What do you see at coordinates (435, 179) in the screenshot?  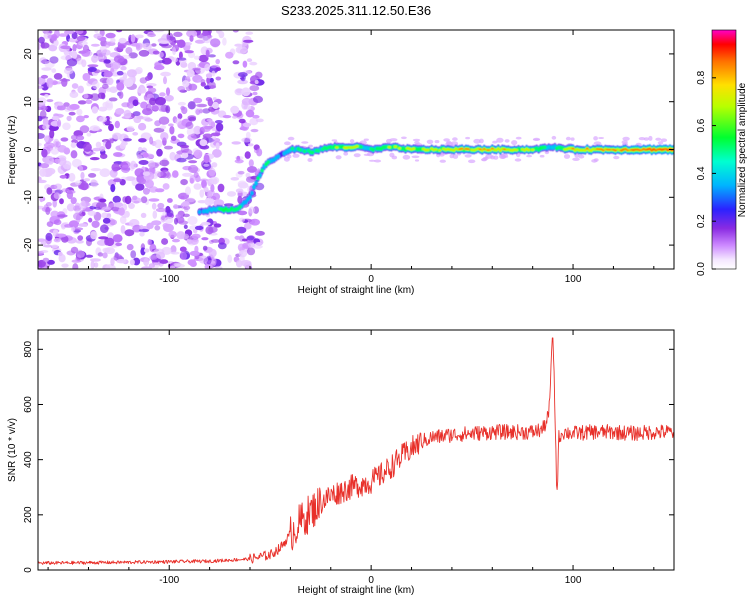 I see `frequency-ridge` at bounding box center [435, 179].